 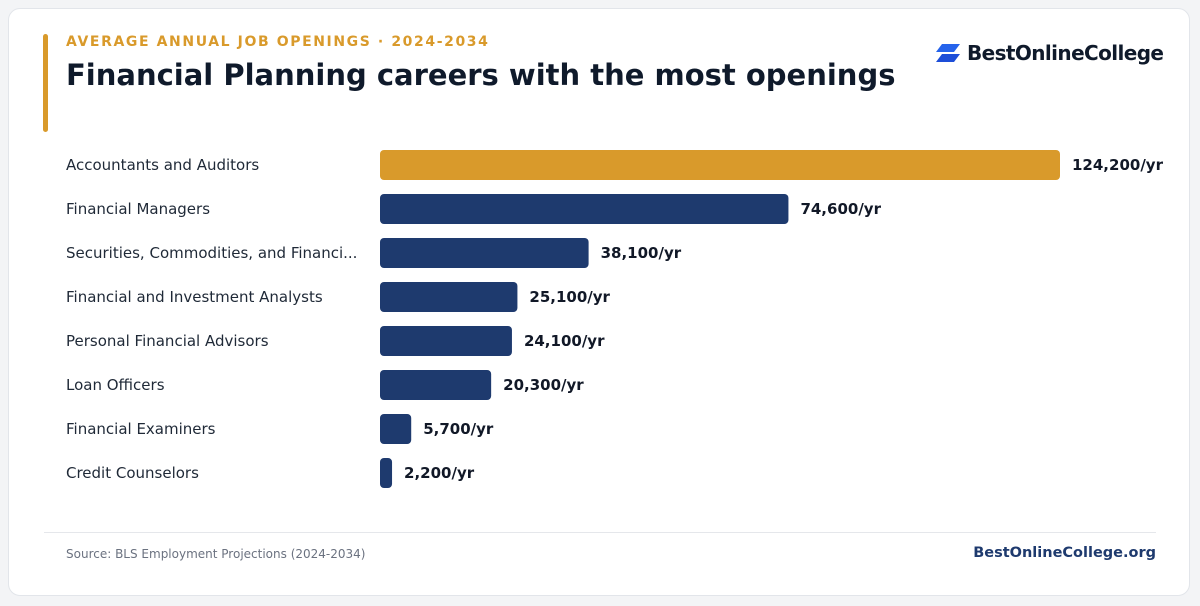 I want to click on brand-logo: BestOnlineCollege, so click(x=1050, y=53).